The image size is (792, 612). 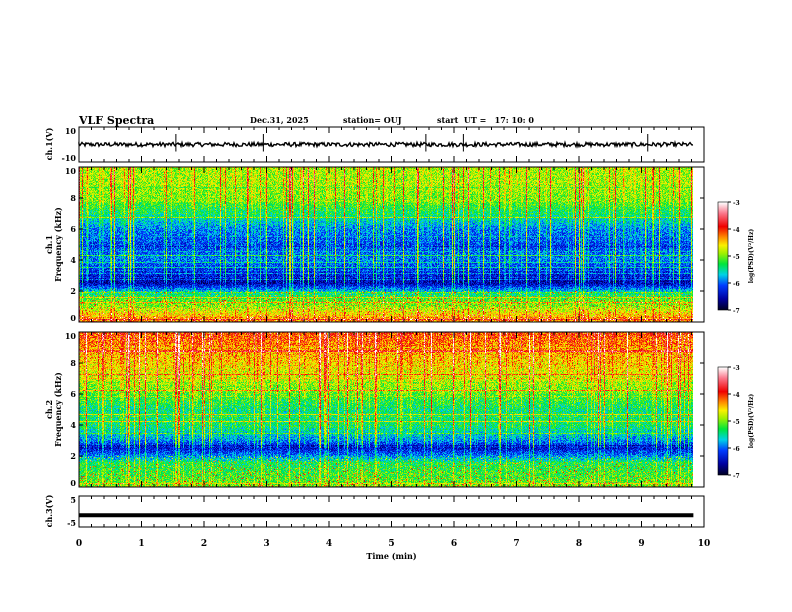 I want to click on spectrogram-ylabel: ch.1Frequency (kHz), so click(x=53, y=244).